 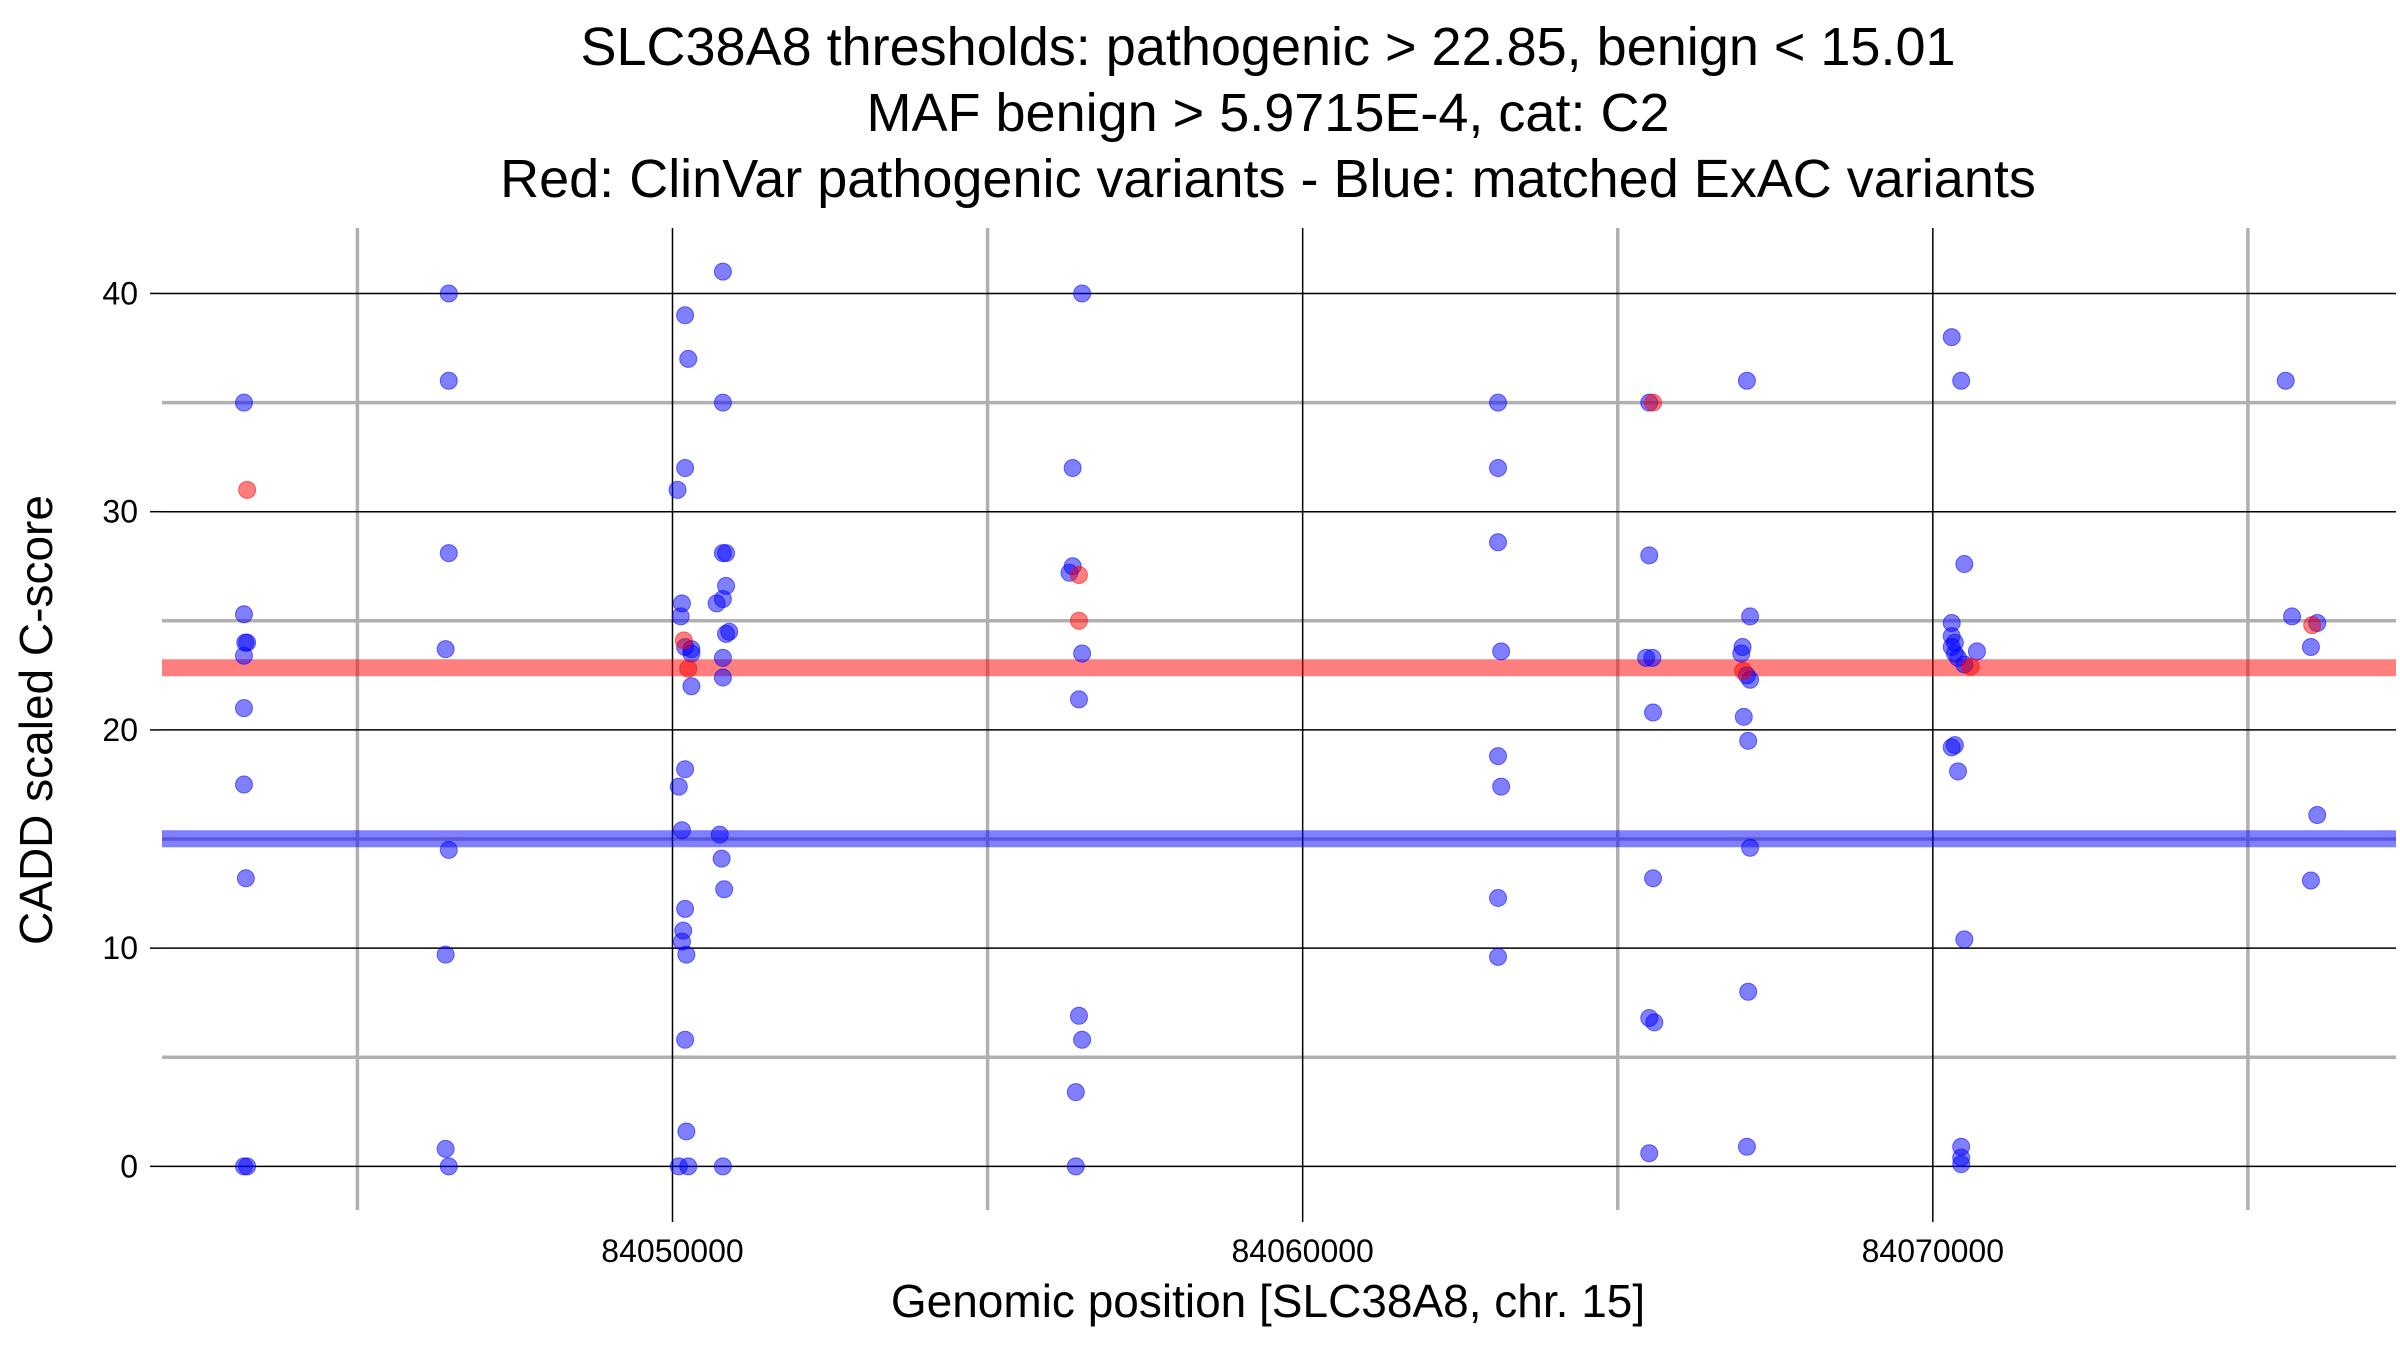 What do you see at coordinates (120, 512) in the screenshot?
I see `y-tick-label: 30` at bounding box center [120, 512].